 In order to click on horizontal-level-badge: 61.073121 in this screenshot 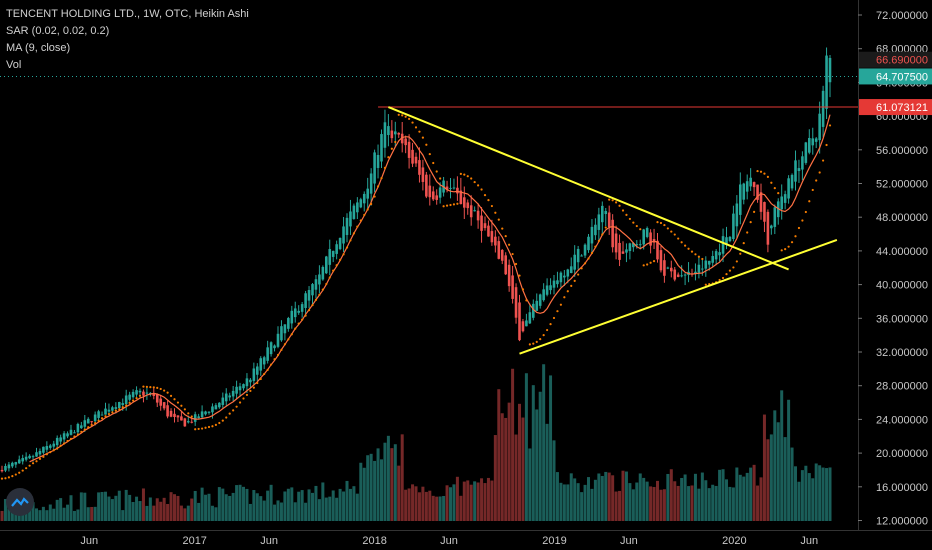, I will do `click(895, 107)`.